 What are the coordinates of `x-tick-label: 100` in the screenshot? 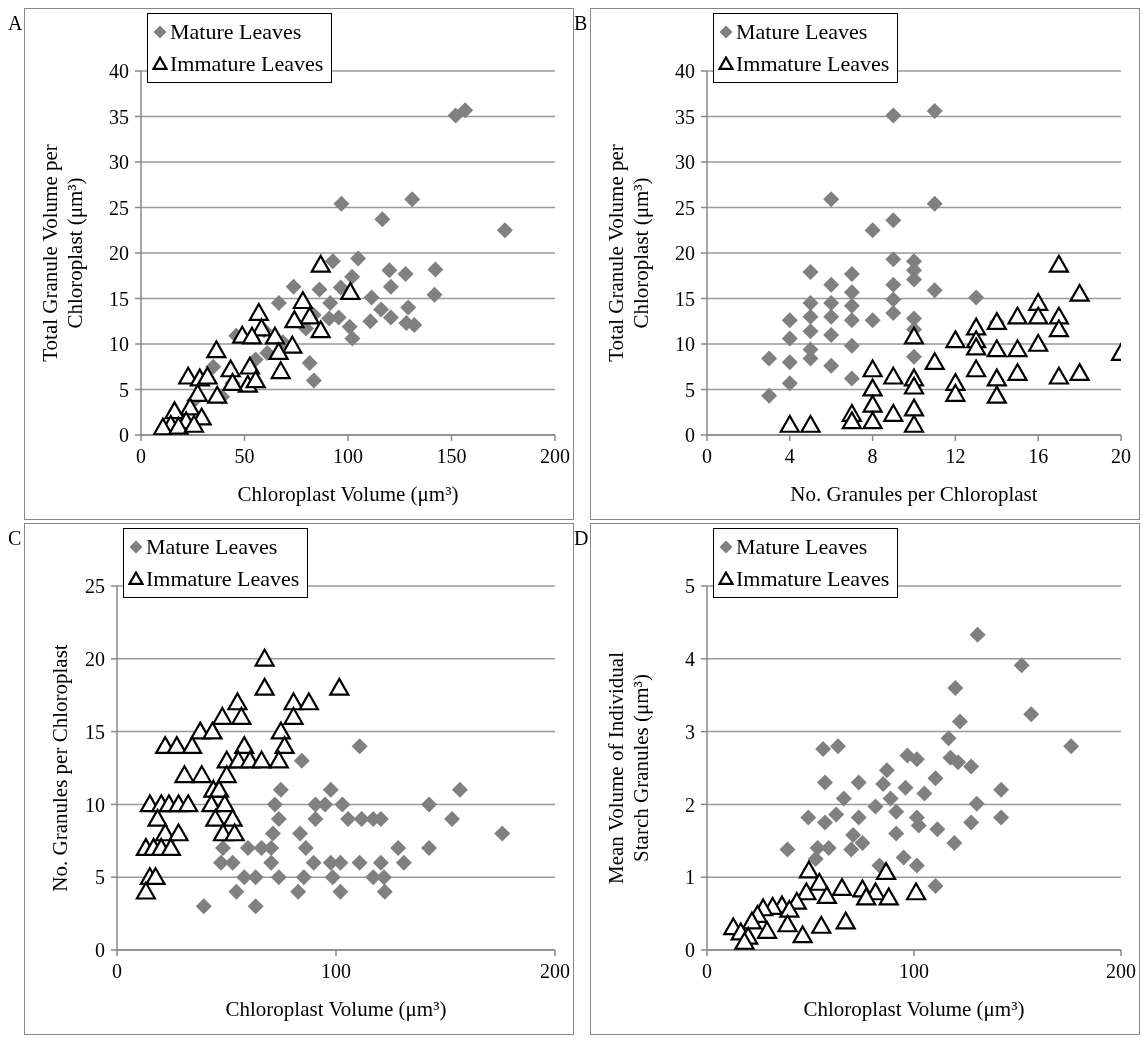 It's located at (336, 971).